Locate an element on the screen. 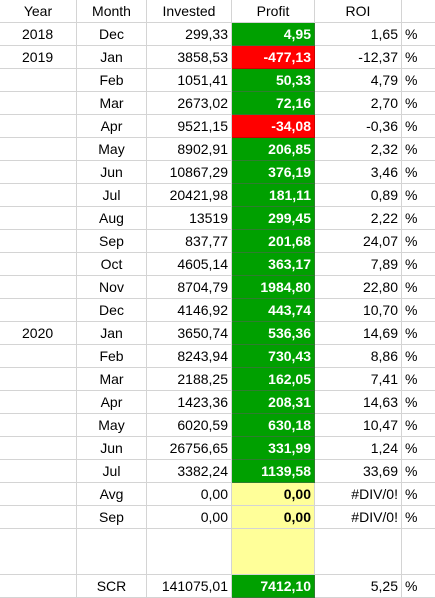  total-profit: 7412,10 is located at coordinates (273, 586).